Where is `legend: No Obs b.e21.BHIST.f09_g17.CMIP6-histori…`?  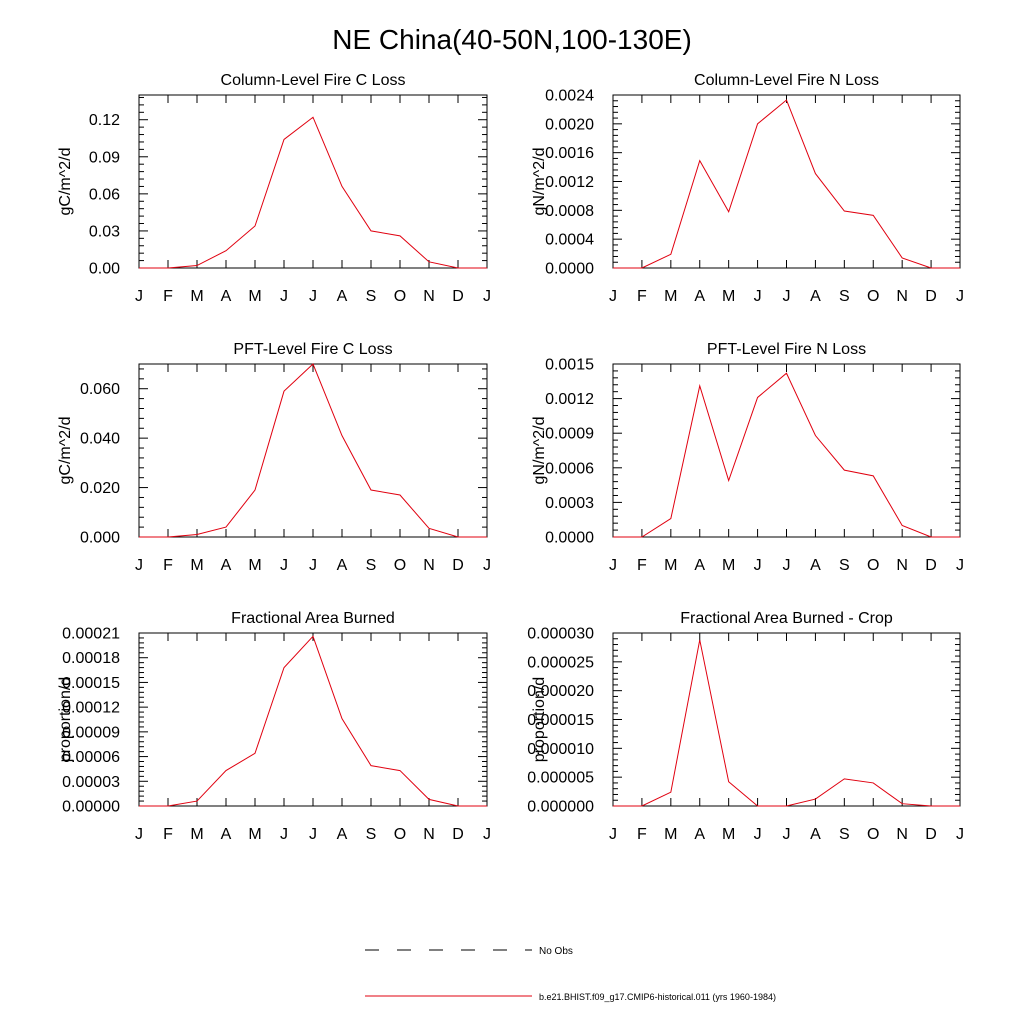
legend: No Obs b.e21.BHIST.f09_g17.CMIP6-histori… is located at coordinates (570, 974).